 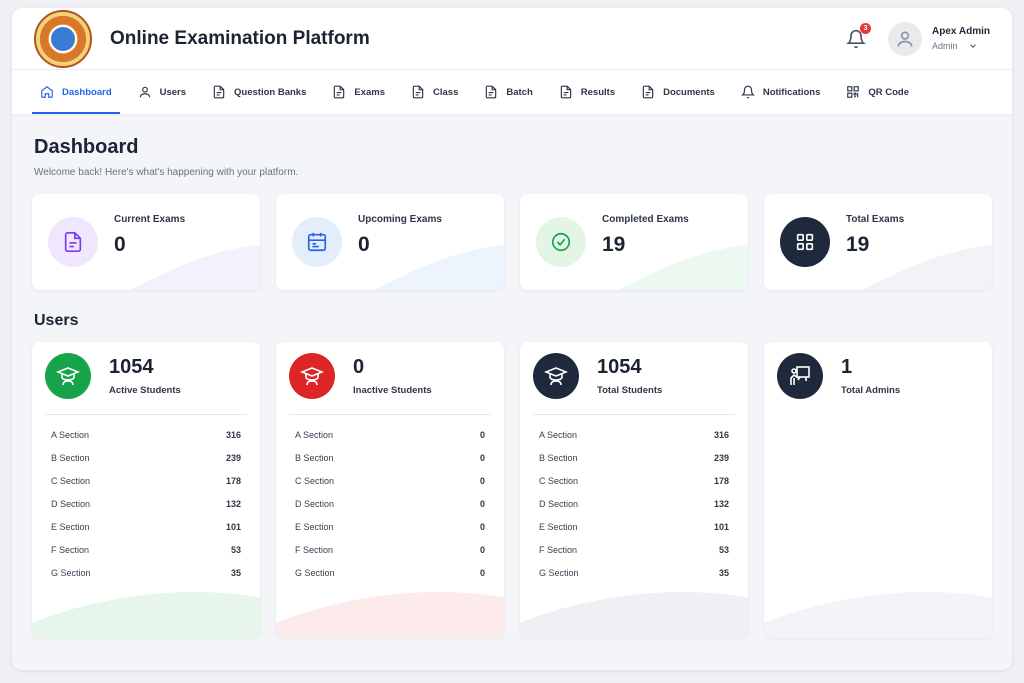 I want to click on nav-dashboard: Dashboard, so click(x=76, y=92).